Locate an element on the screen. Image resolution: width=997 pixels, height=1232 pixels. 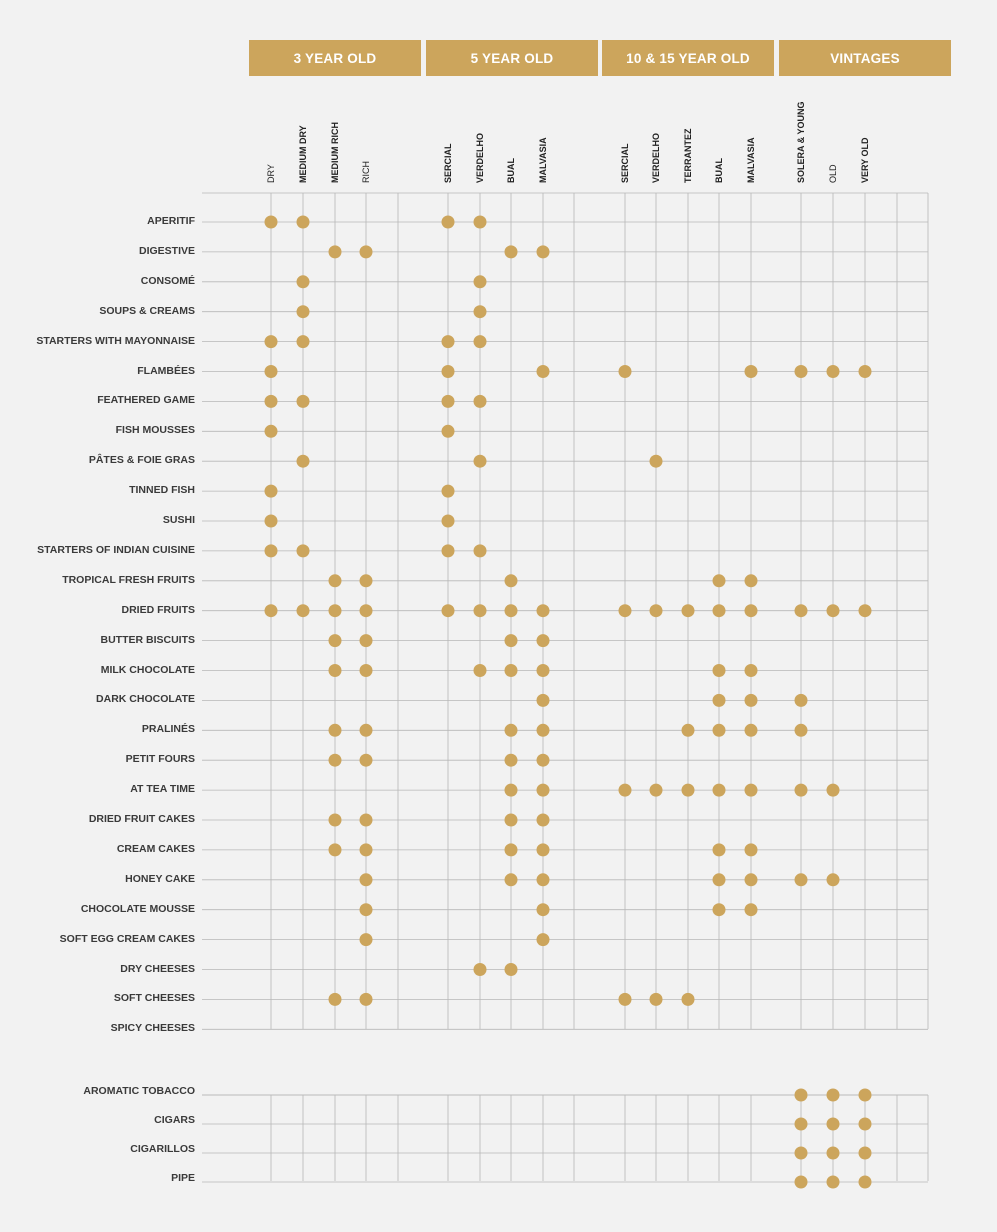
row-label: AT TEA TIME is located at coordinates (162, 789).